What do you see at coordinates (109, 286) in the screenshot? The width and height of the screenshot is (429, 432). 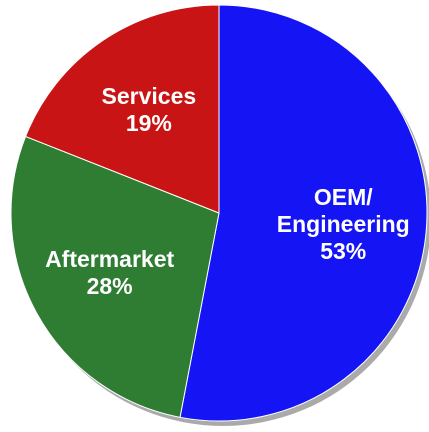 I see `slice-value-label: 28%` at bounding box center [109, 286].